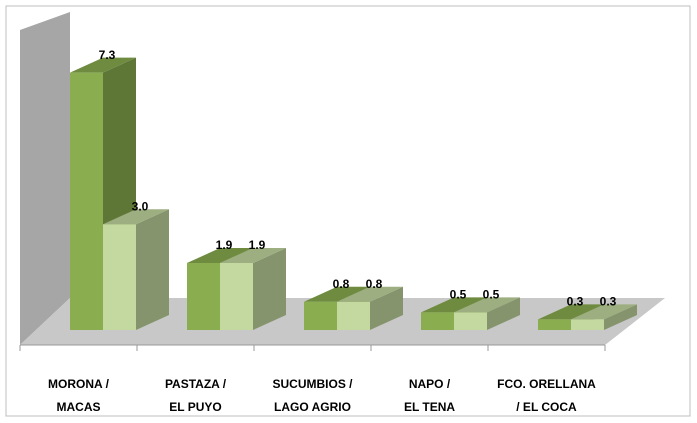 This screenshot has width=697, height=423. Describe the element at coordinates (312, 407) in the screenshot. I see `x-tick-label: LAGO AGRIO` at that location.